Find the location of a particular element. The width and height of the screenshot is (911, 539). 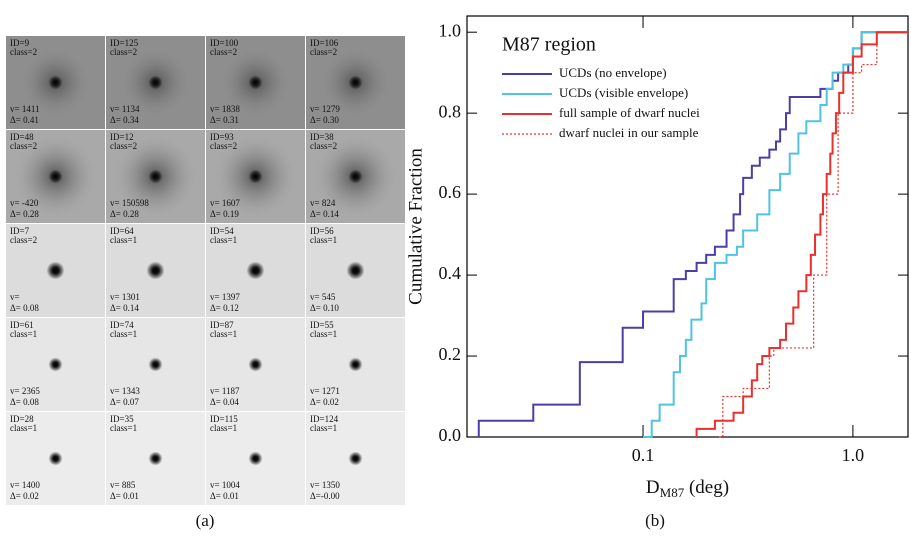

tile-id: ID=125 is located at coordinates (124, 43).